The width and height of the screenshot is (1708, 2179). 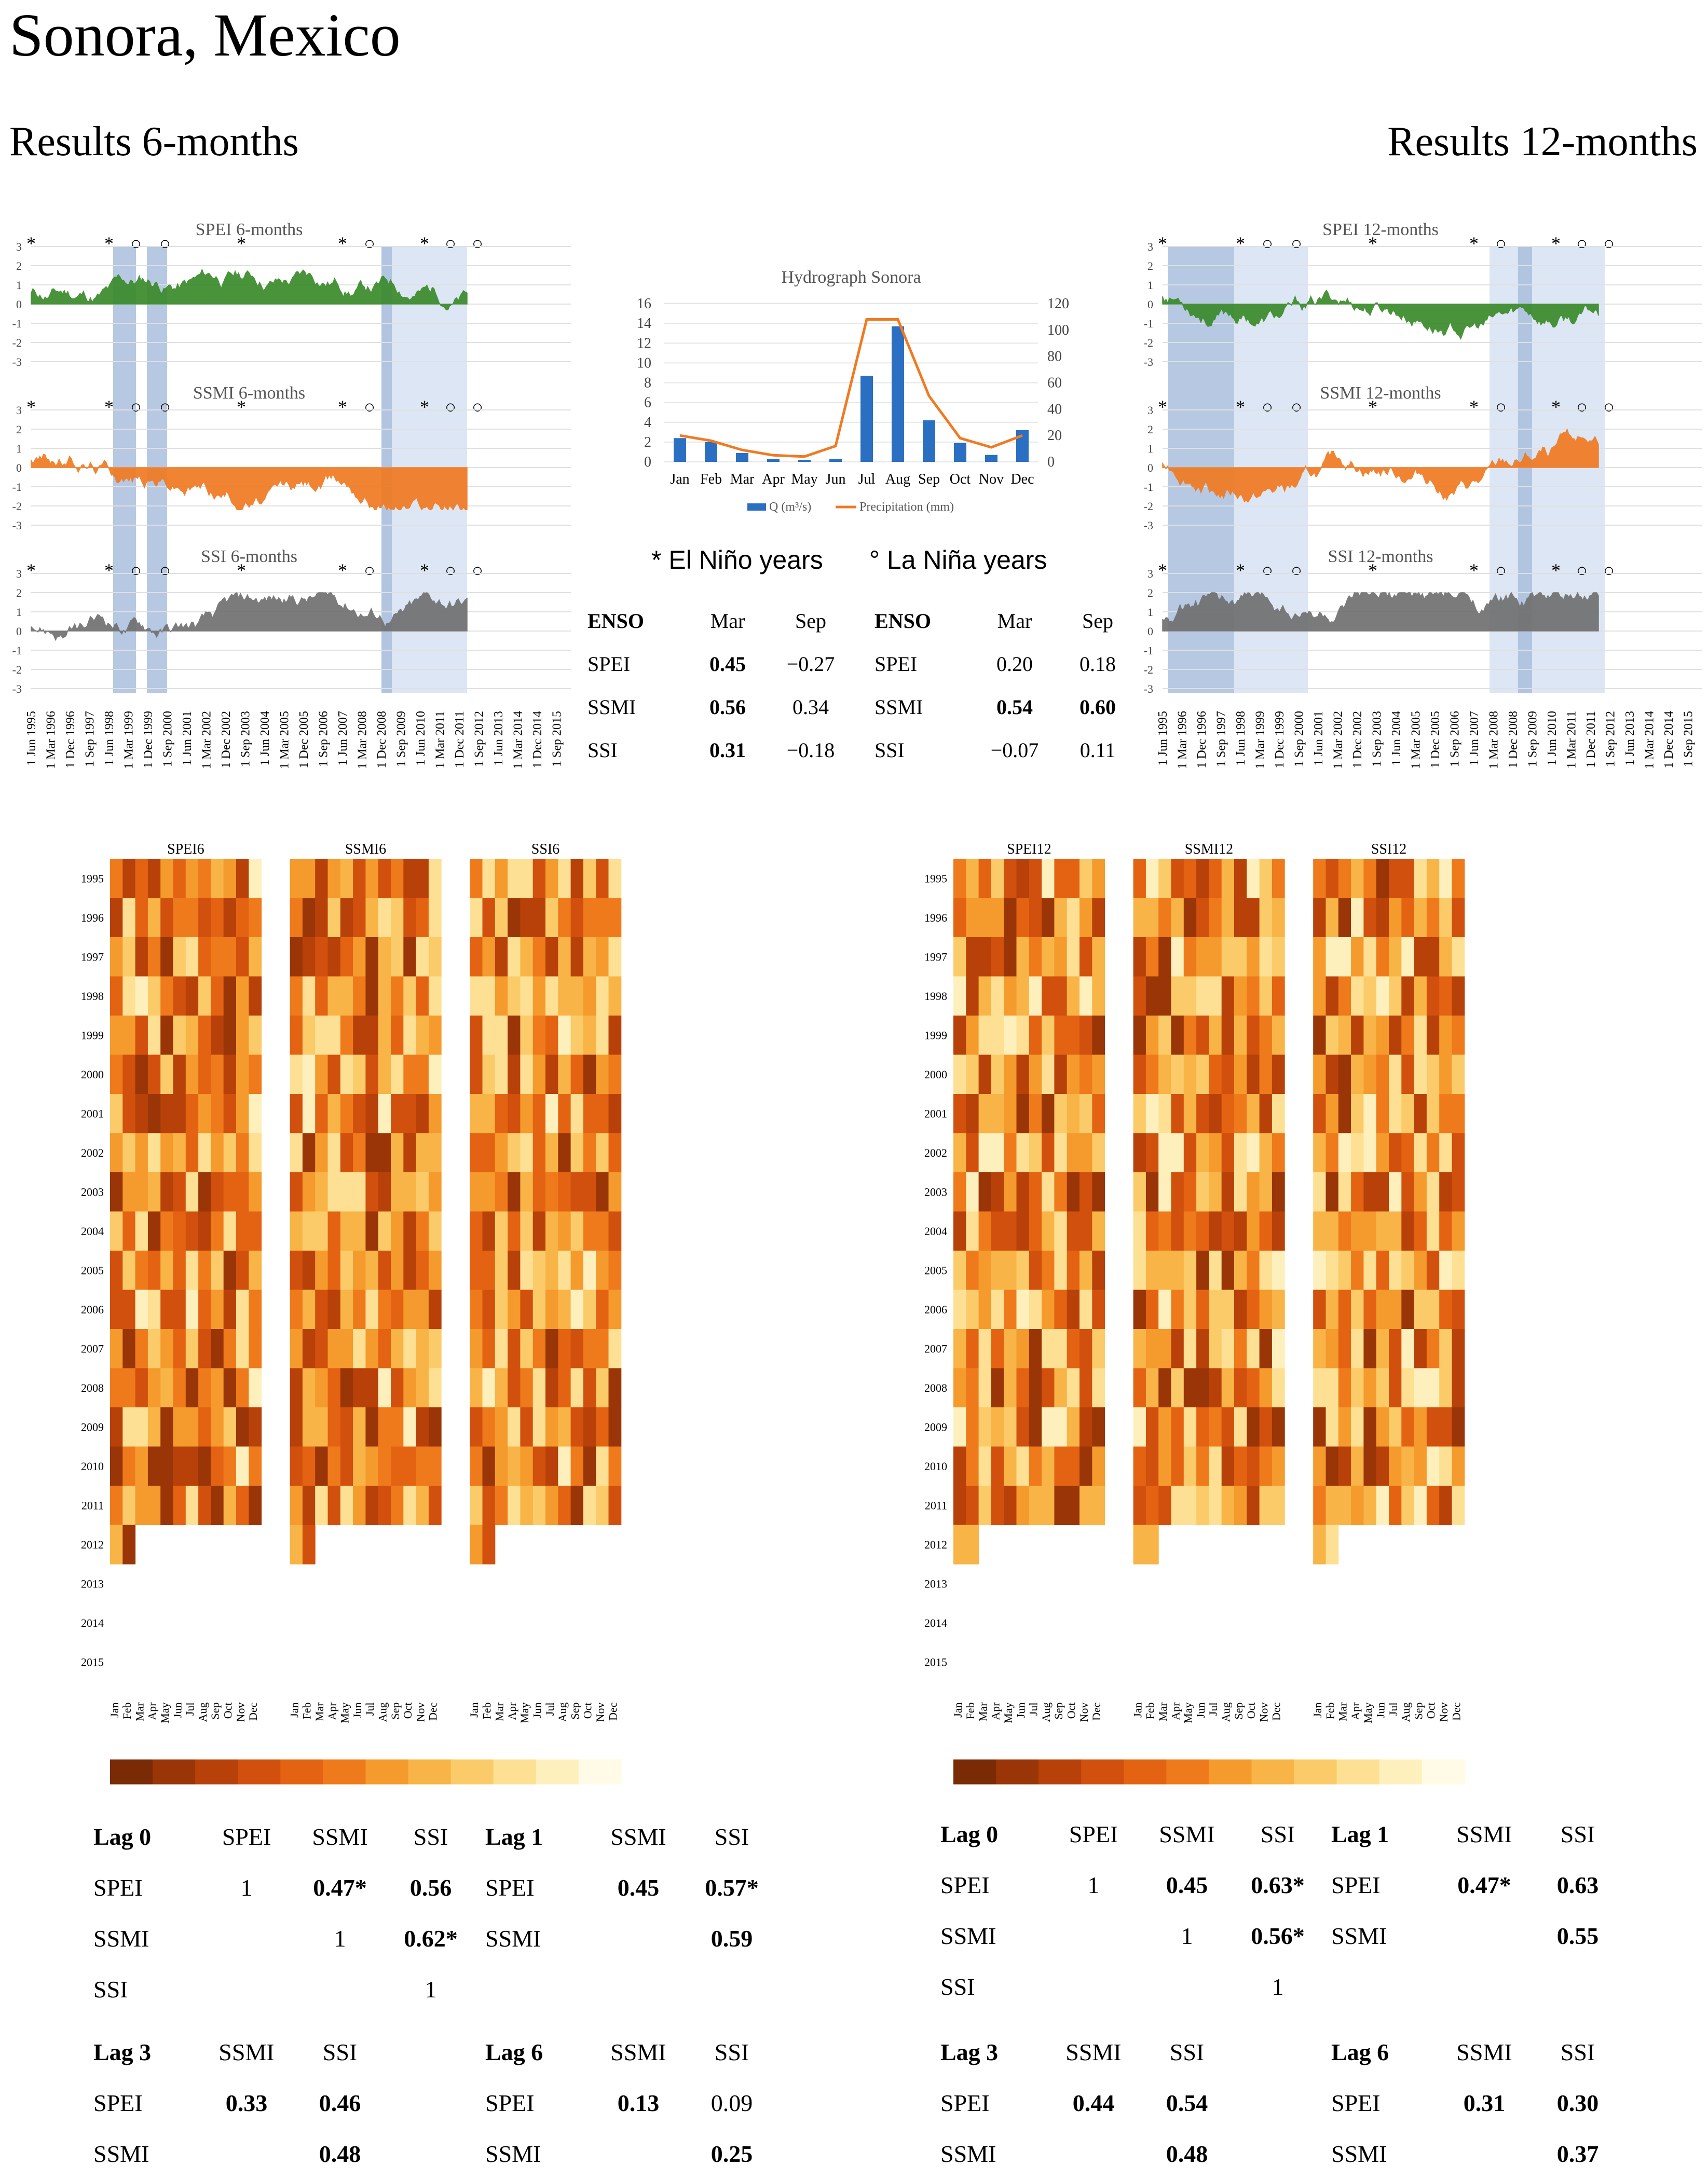 What do you see at coordinates (1150, 612) in the screenshot?
I see `y-tick-label: 1` at bounding box center [1150, 612].